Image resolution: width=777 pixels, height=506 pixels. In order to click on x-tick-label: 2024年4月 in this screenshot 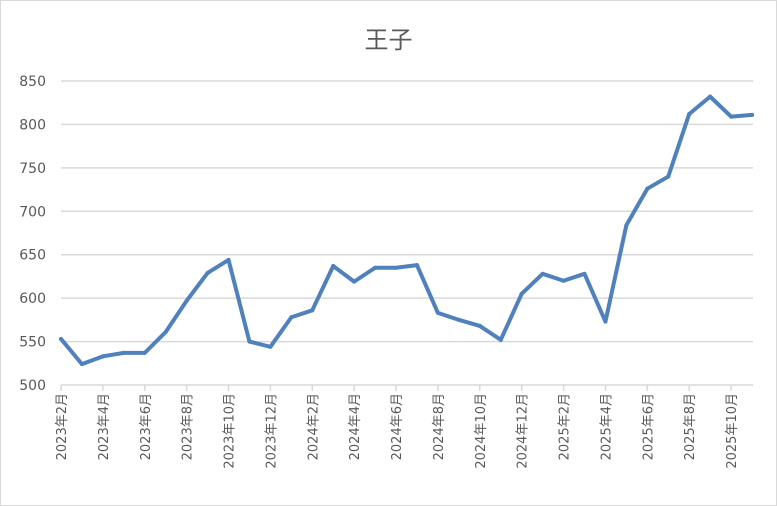, I will do `click(355, 426)`.